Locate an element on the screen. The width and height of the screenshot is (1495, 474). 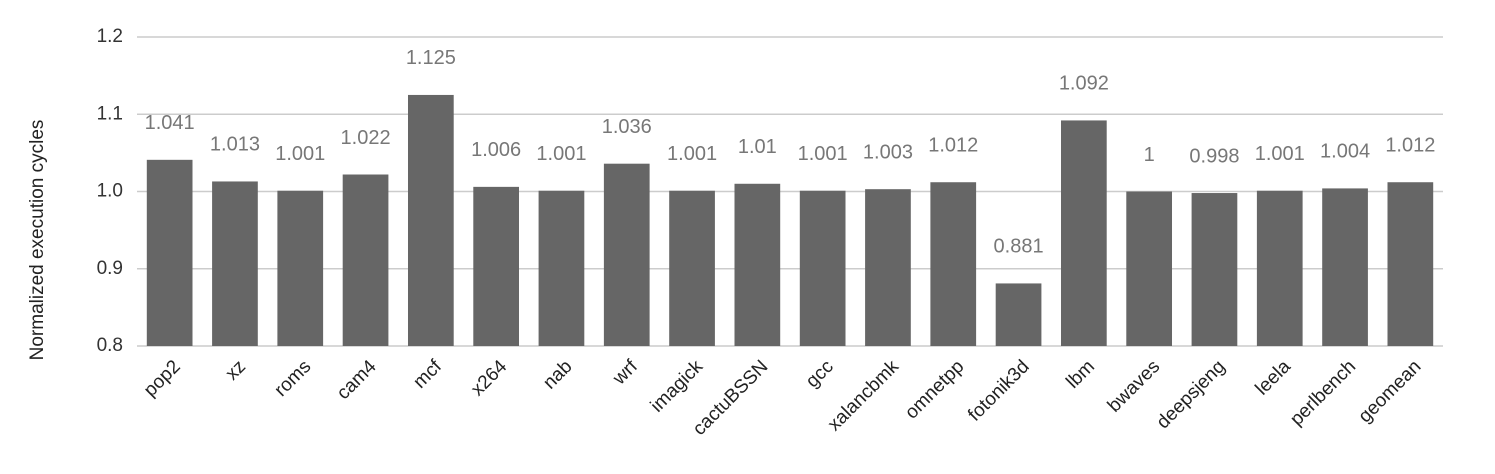
value-label: 1.003 is located at coordinates (888, 152).